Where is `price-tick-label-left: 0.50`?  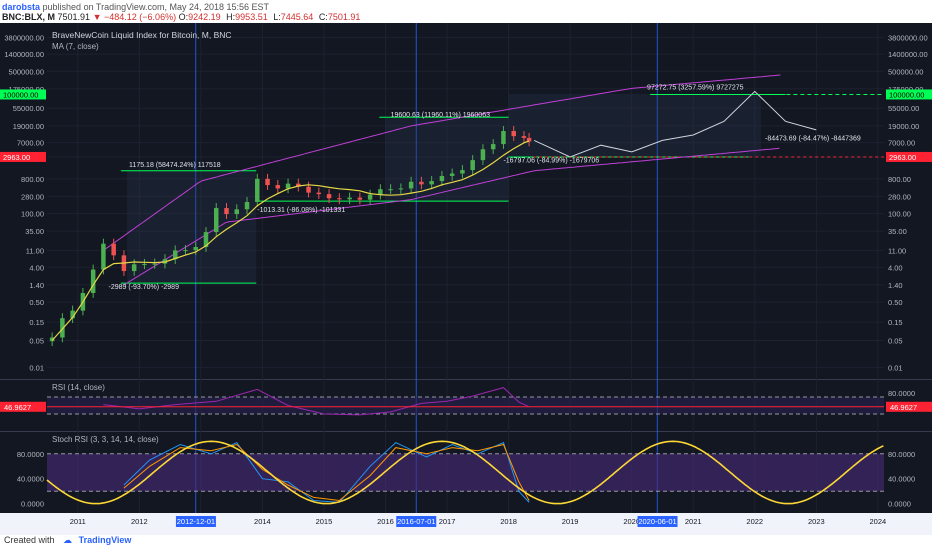 price-tick-label-left: 0.50 is located at coordinates (36, 302).